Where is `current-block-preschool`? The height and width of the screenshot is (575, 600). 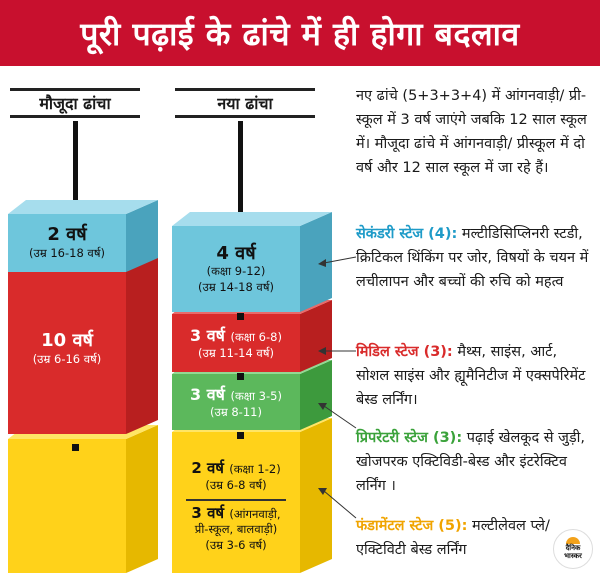 current-block-preschool is located at coordinates (83, 499).